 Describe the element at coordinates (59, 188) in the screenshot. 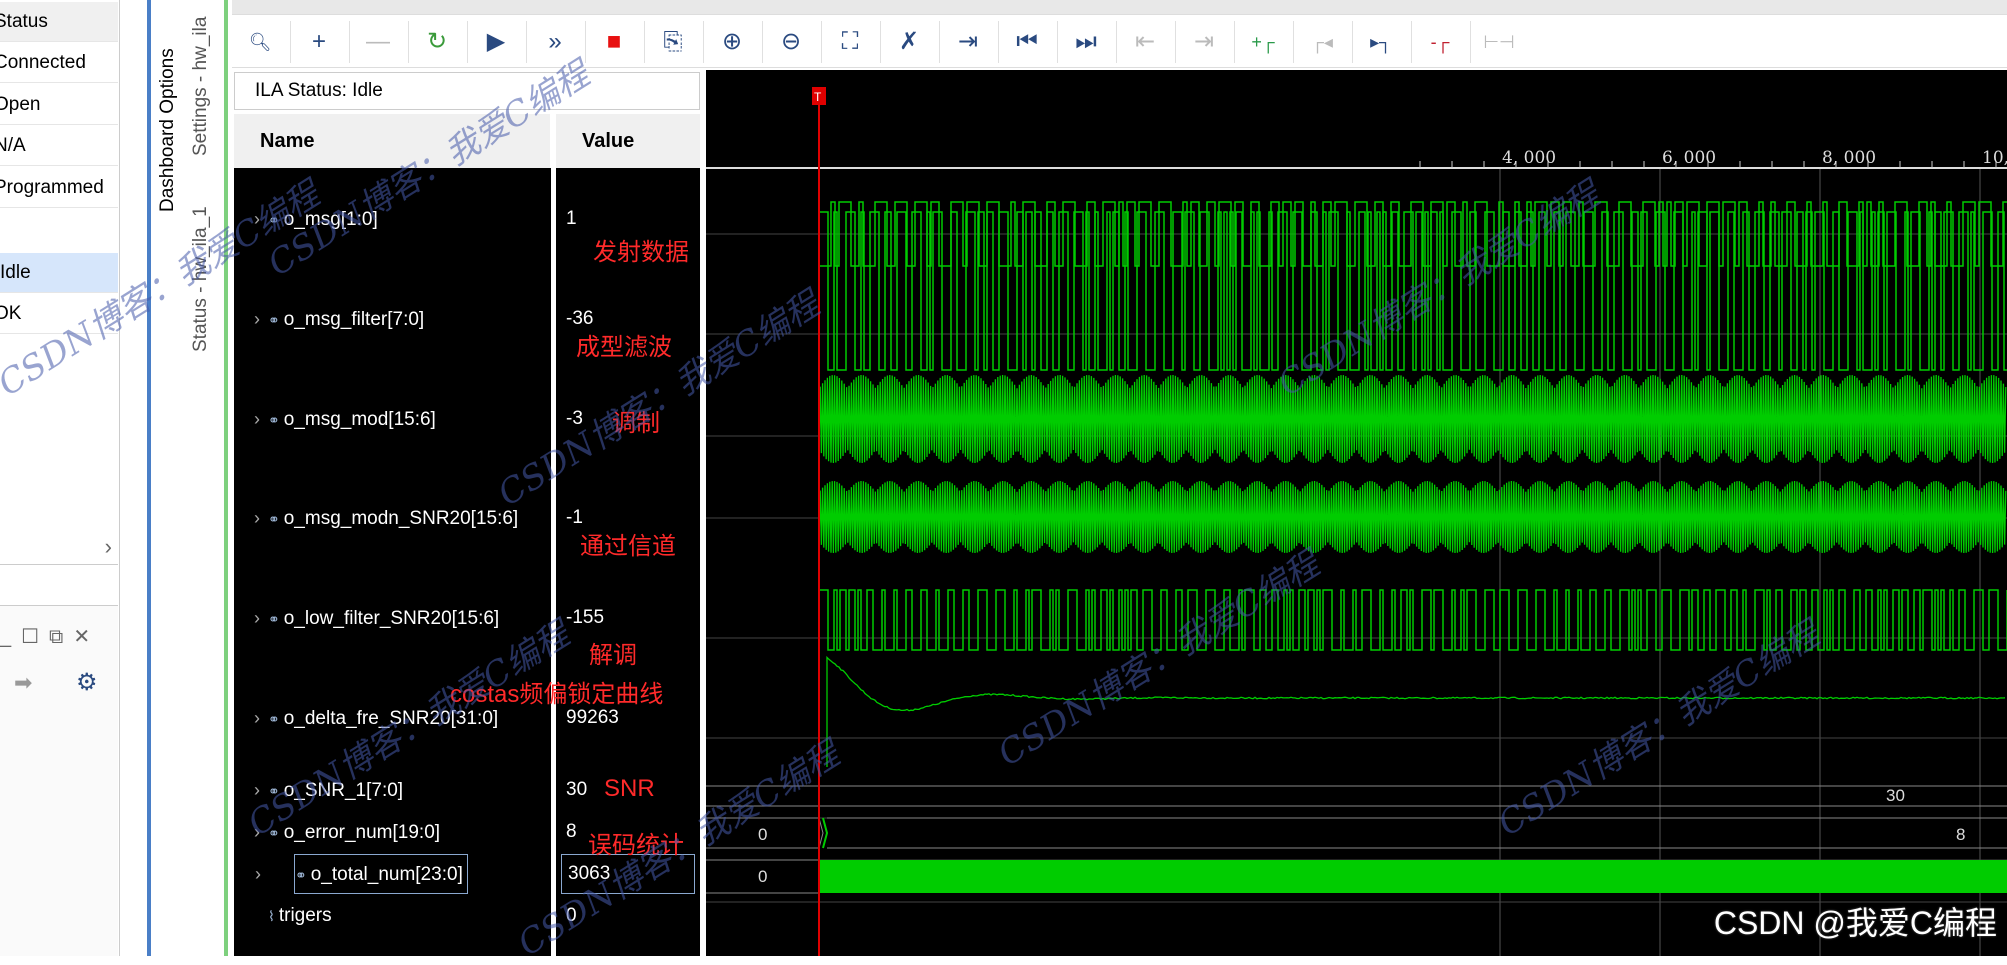

I see `status-row: Programmed` at that location.